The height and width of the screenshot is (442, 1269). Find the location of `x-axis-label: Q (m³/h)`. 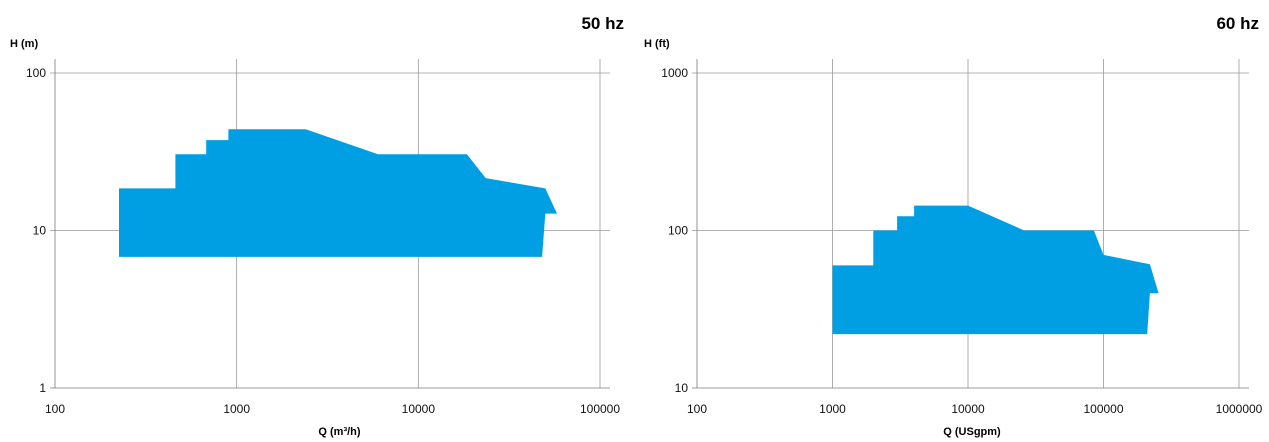

x-axis-label: Q (m³/h) is located at coordinates (339, 432).